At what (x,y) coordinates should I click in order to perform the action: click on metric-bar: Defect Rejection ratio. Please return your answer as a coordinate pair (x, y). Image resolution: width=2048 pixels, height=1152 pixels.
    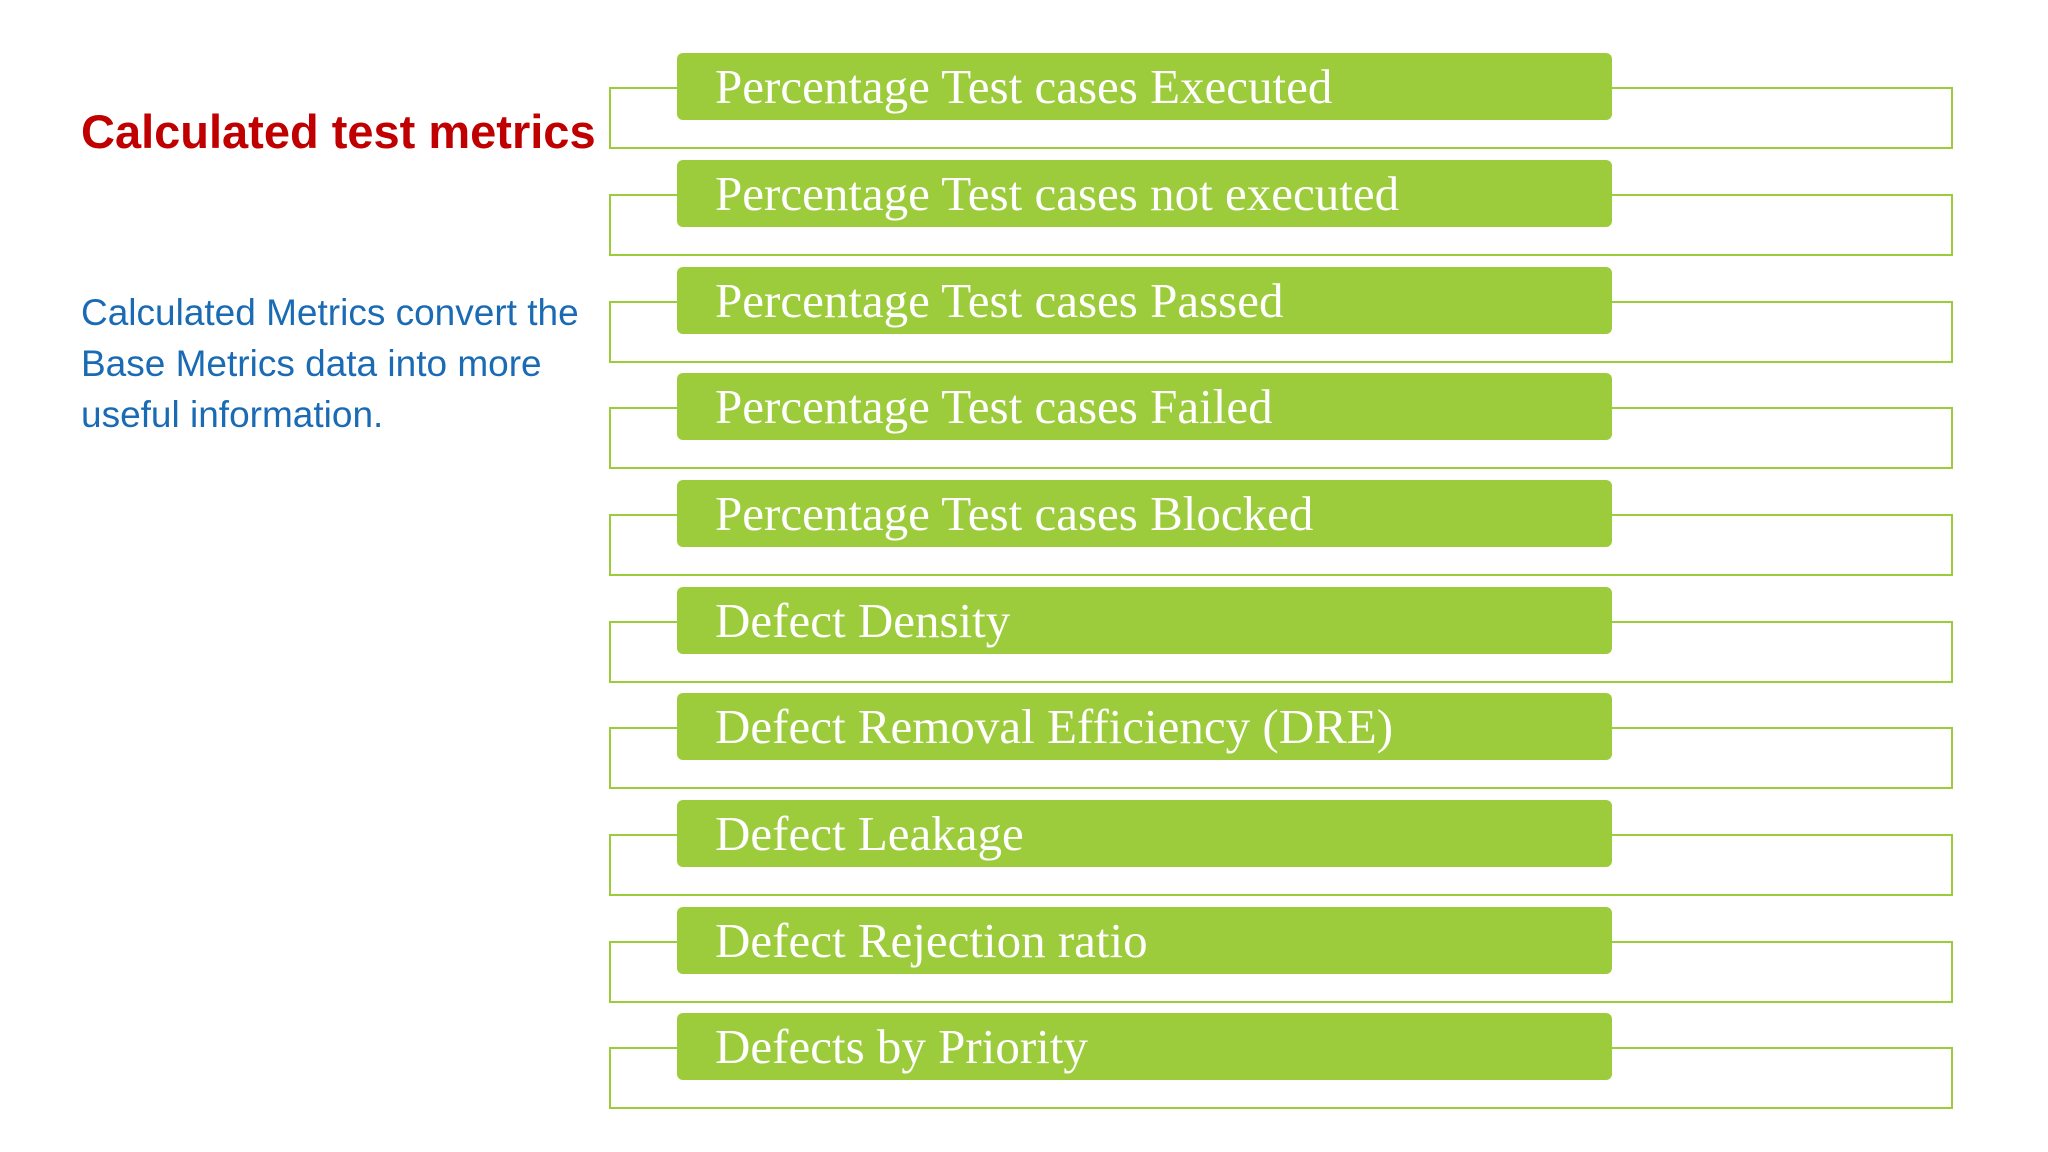
    Looking at the image, I should click on (1144, 940).